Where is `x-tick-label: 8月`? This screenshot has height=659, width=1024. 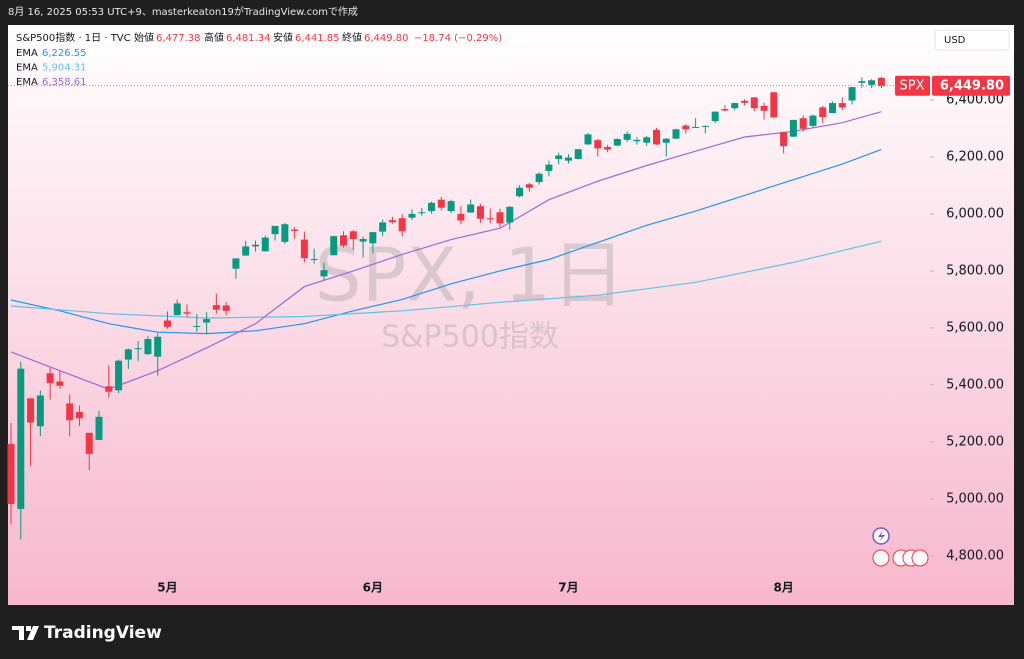
x-tick-label: 8月 is located at coordinates (783, 588).